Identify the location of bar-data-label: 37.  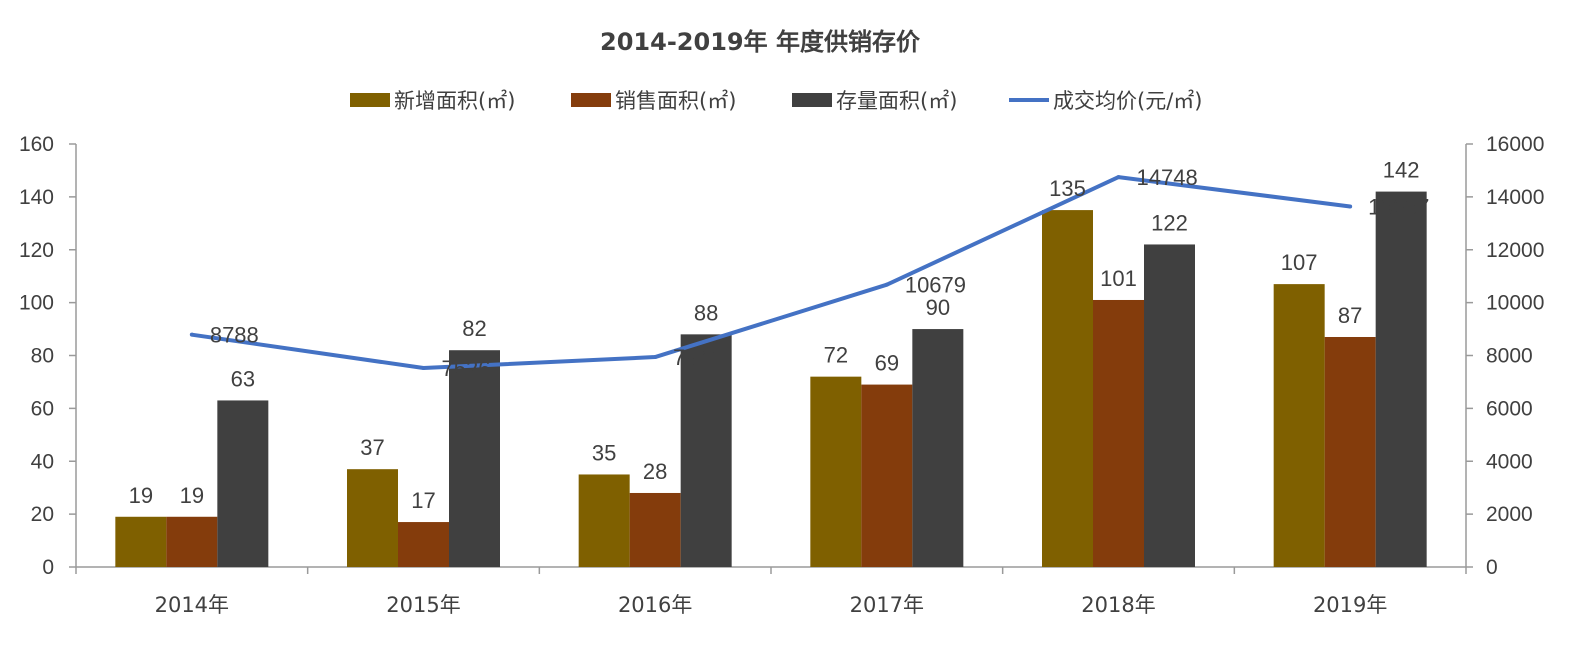
(372, 447).